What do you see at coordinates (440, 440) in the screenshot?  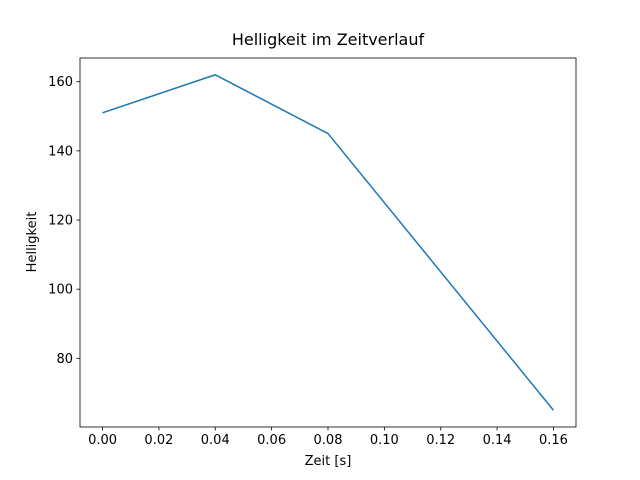 I see `x-tick-label: 0.12` at bounding box center [440, 440].